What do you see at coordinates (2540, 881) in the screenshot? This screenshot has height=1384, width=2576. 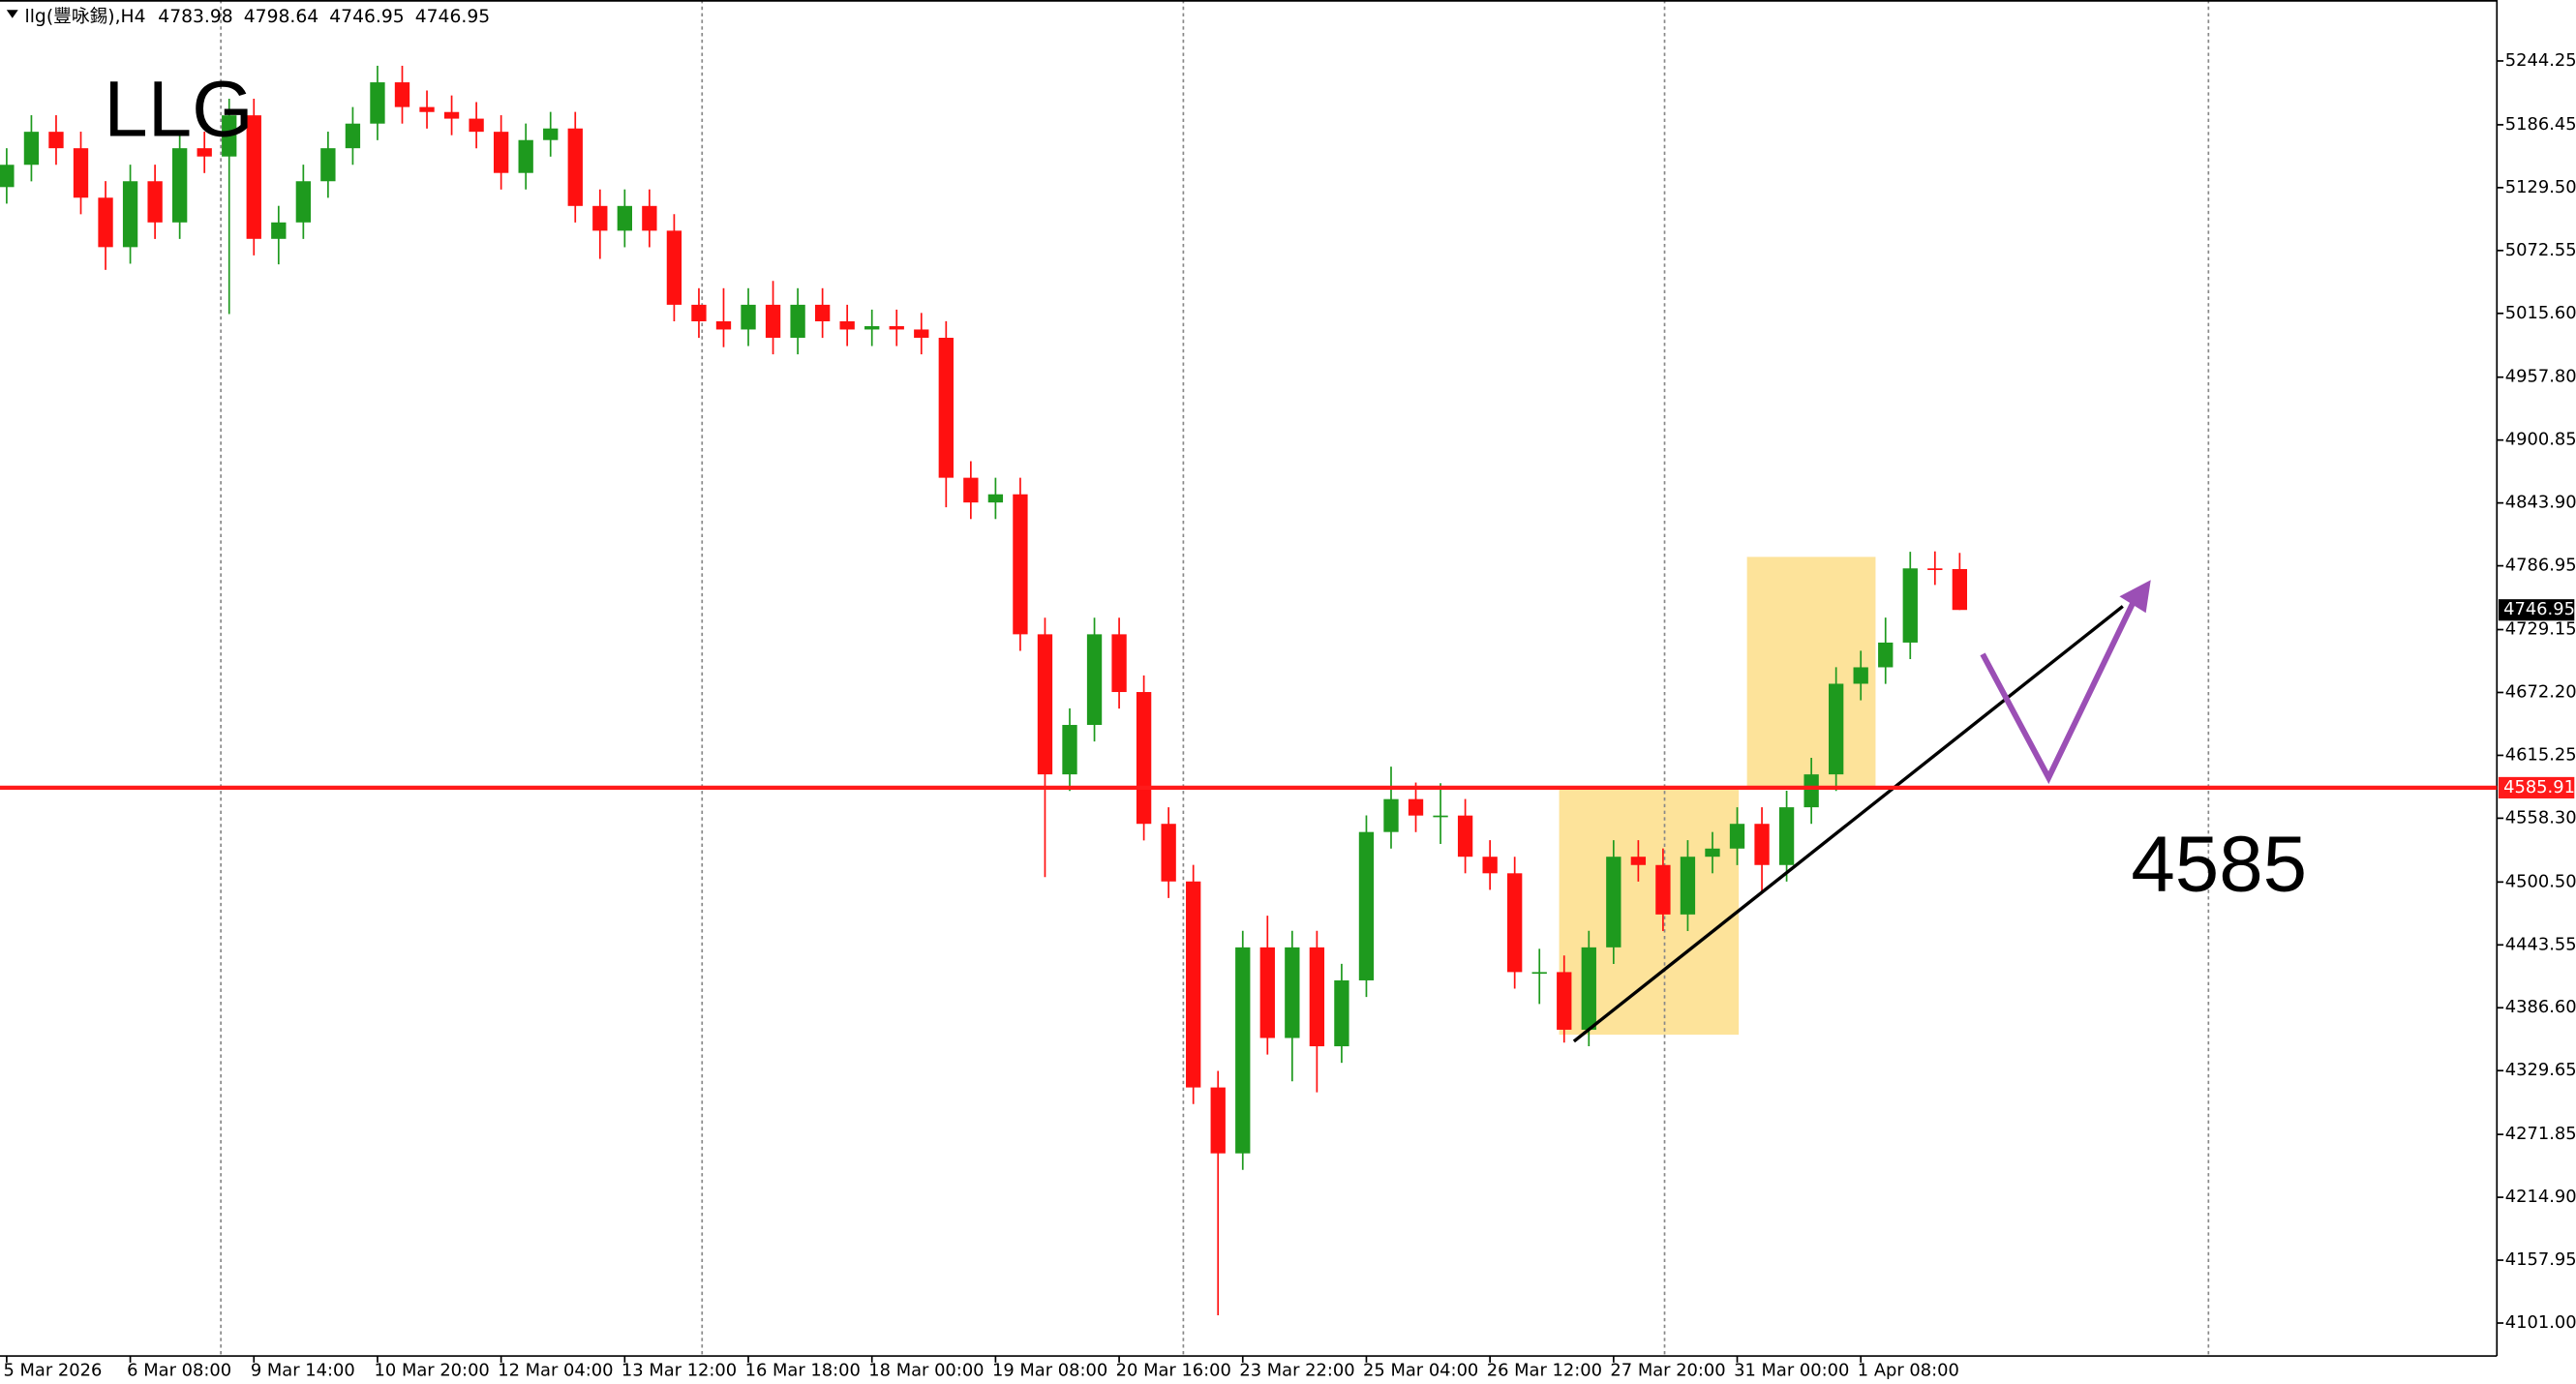 I see `y-tick-label: 4500.50` at bounding box center [2540, 881].